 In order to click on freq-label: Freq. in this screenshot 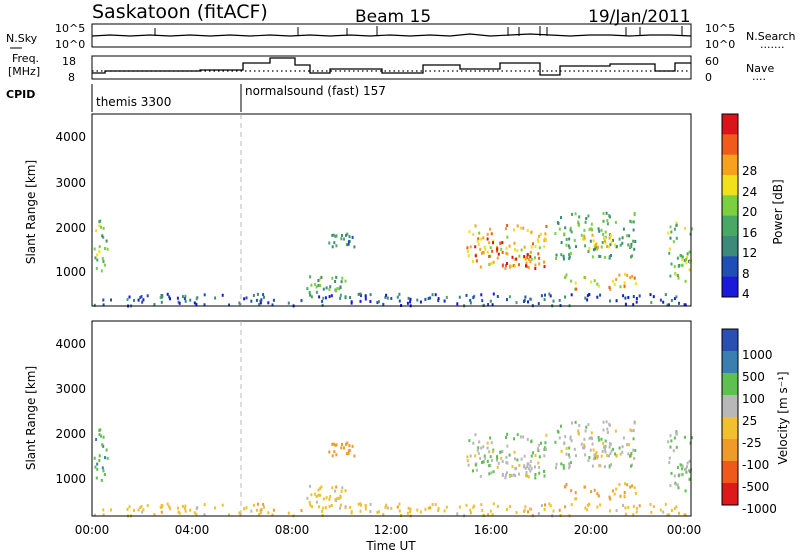, I will do `click(25, 58)`.